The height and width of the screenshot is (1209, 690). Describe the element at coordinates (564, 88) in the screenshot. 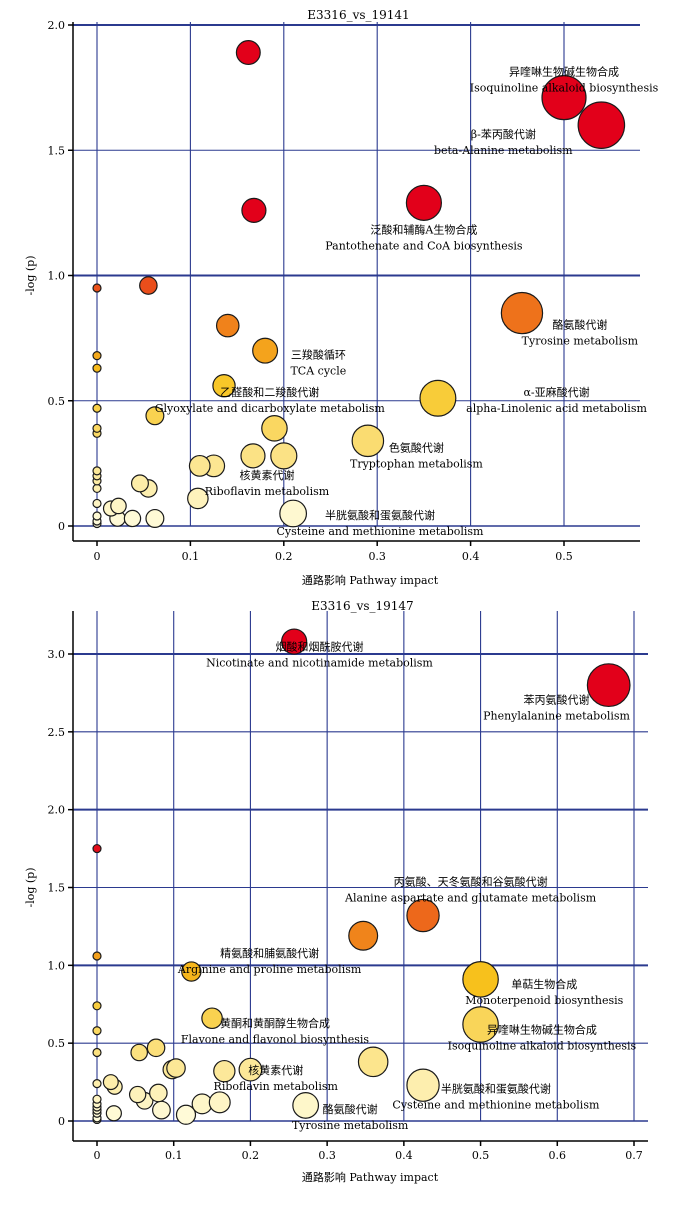

I see `annotation-english: Isoquinoline alkaloid biosynthesis` at that location.